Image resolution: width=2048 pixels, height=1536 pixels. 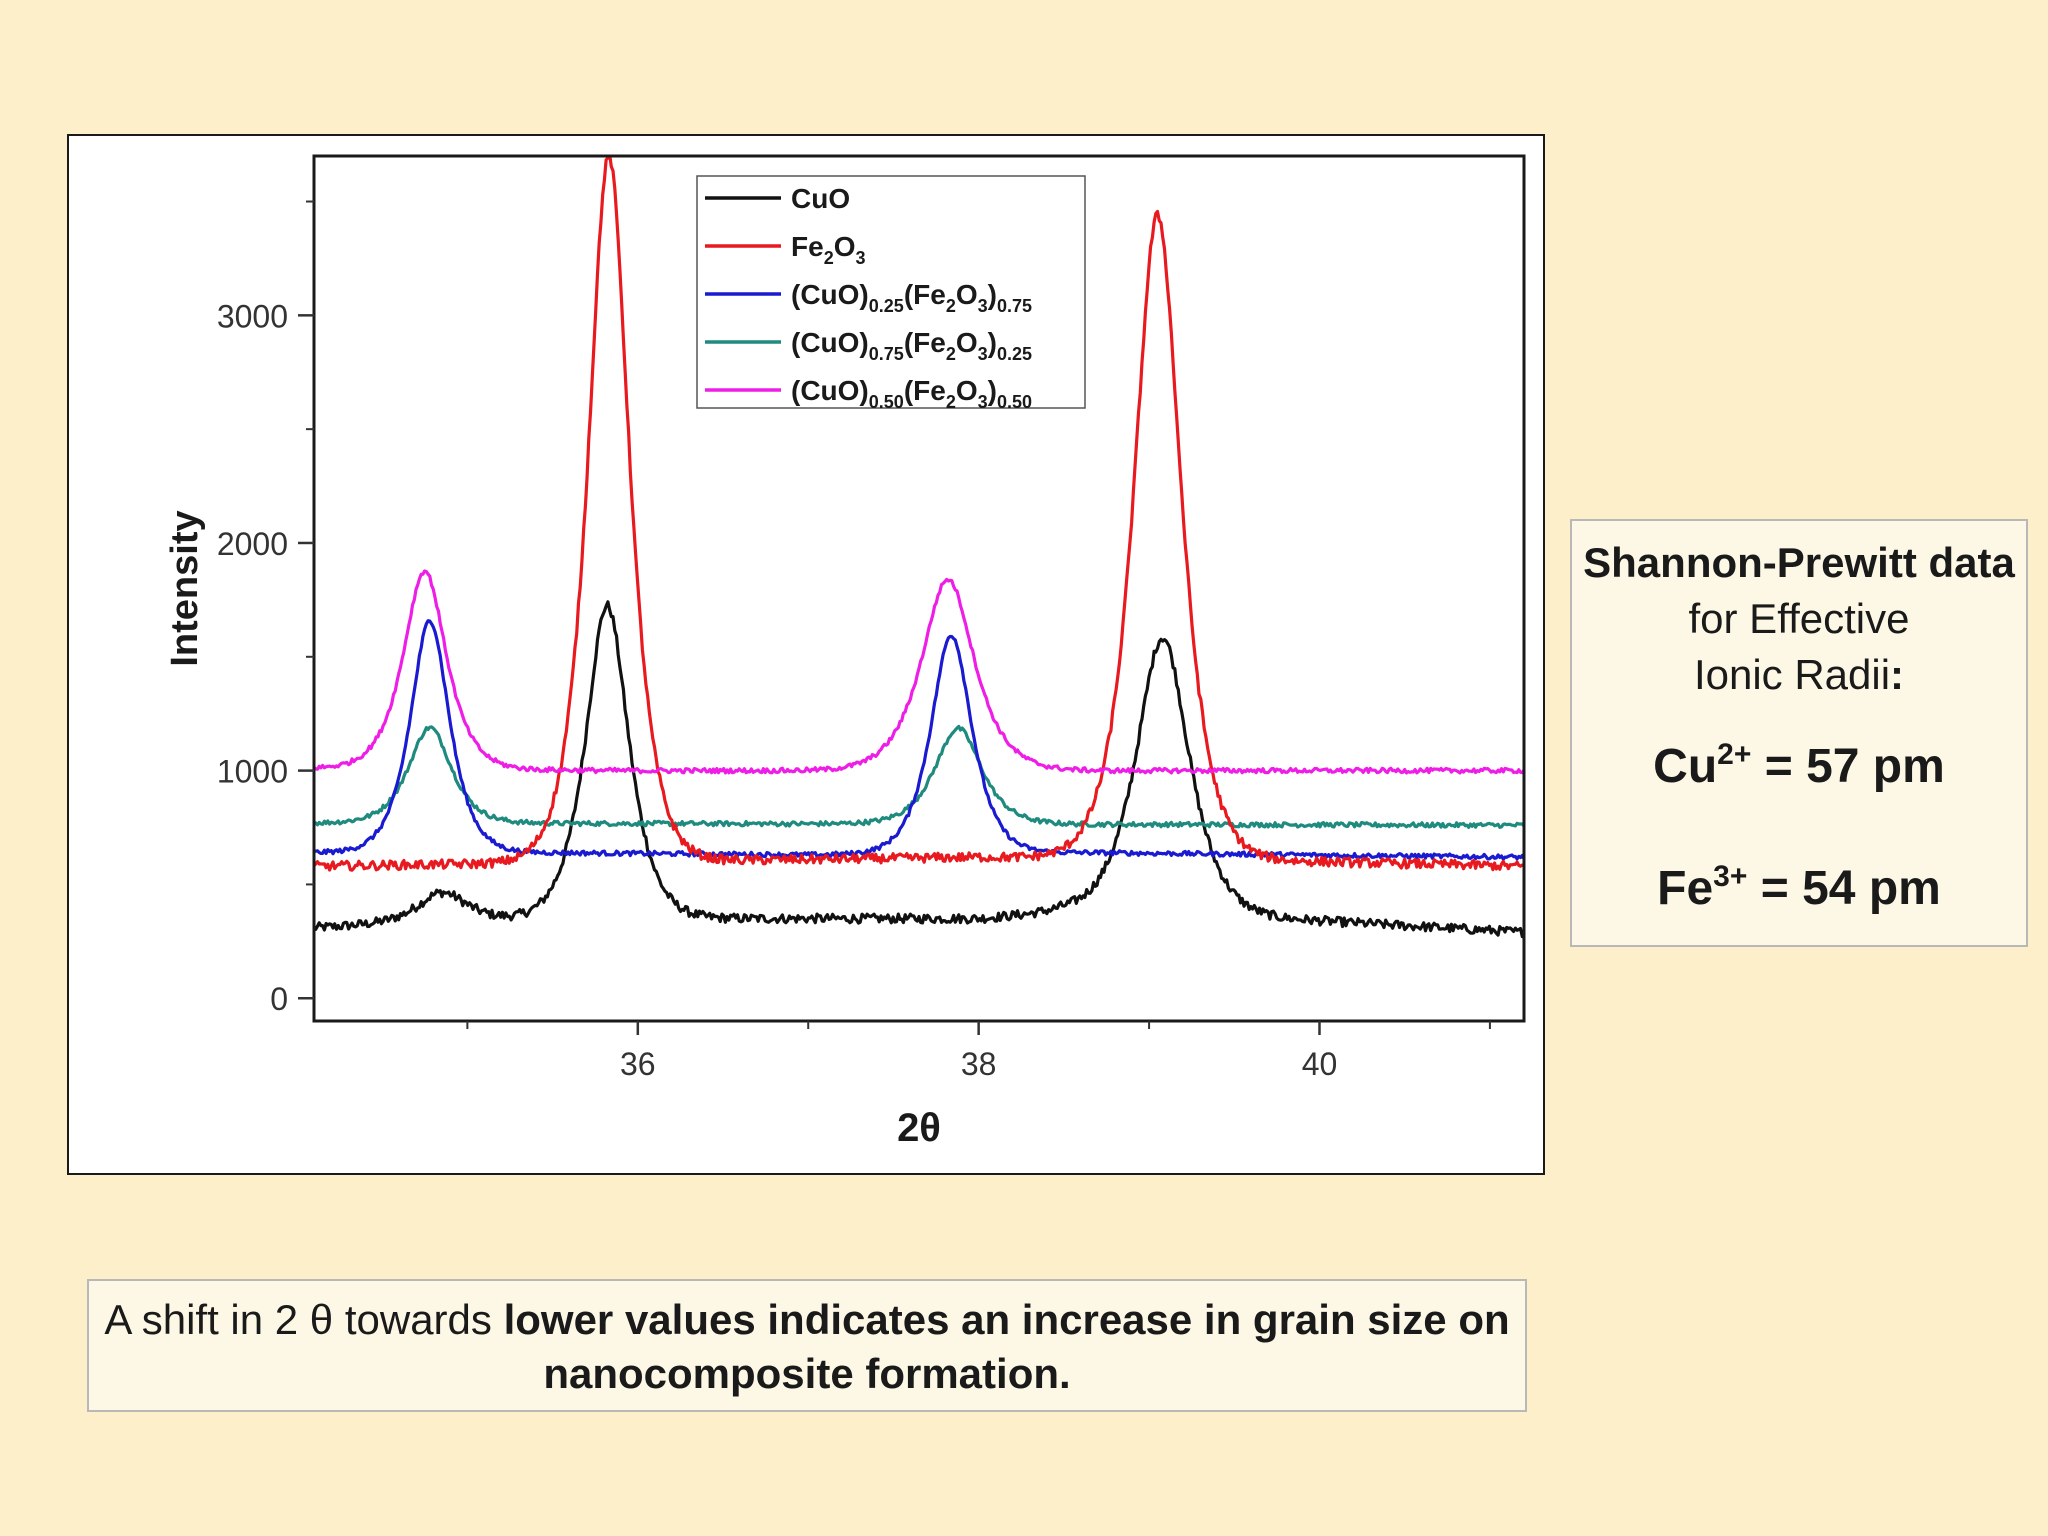 I want to click on fe-charge: 3+, so click(x=1730, y=876).